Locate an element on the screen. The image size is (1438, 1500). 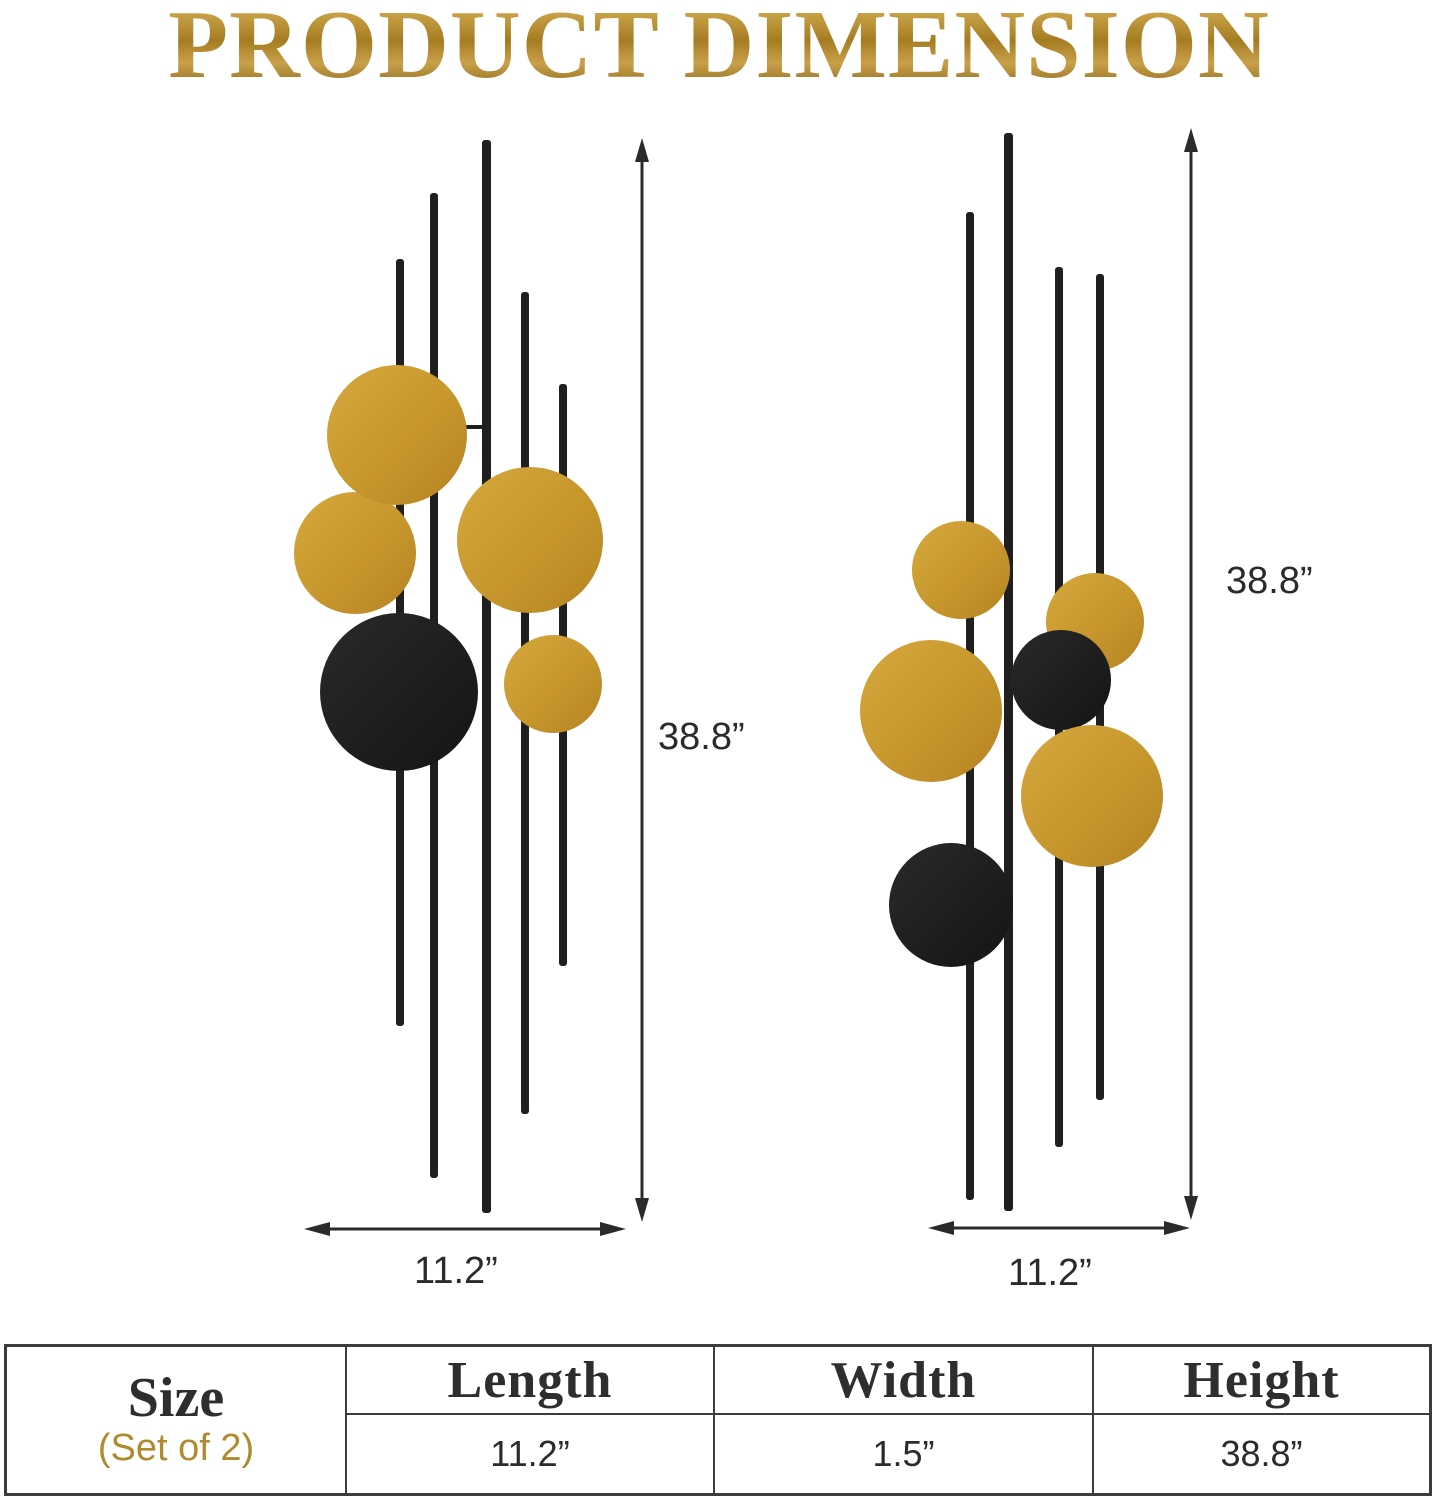
height-header: Height is located at coordinates (1261, 1380).